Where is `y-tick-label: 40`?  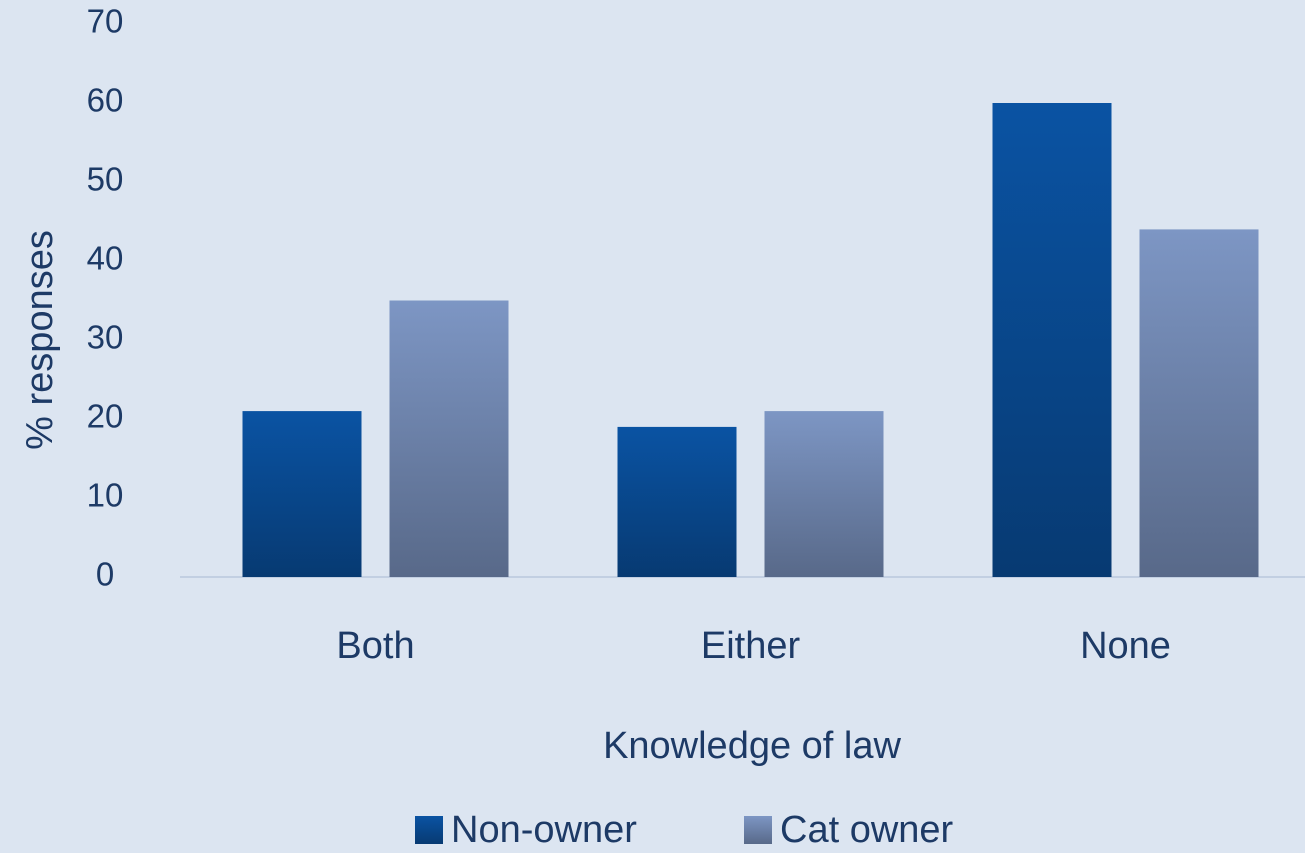
y-tick-label: 40 is located at coordinates (105, 258).